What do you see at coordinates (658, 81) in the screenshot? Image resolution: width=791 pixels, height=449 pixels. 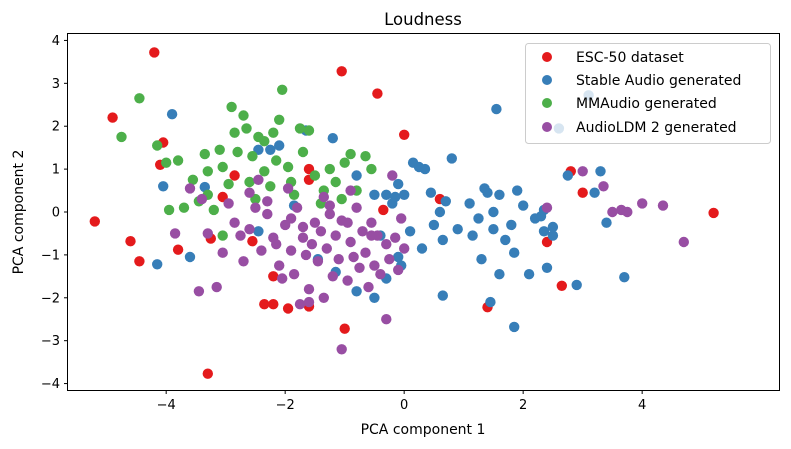 I see `legend-label-stable-audio: Stable Audio generated` at bounding box center [658, 81].